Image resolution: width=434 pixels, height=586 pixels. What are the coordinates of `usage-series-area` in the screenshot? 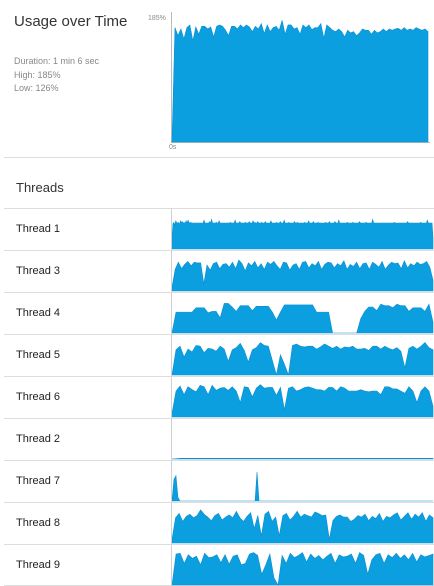 It's located at (300, 81).